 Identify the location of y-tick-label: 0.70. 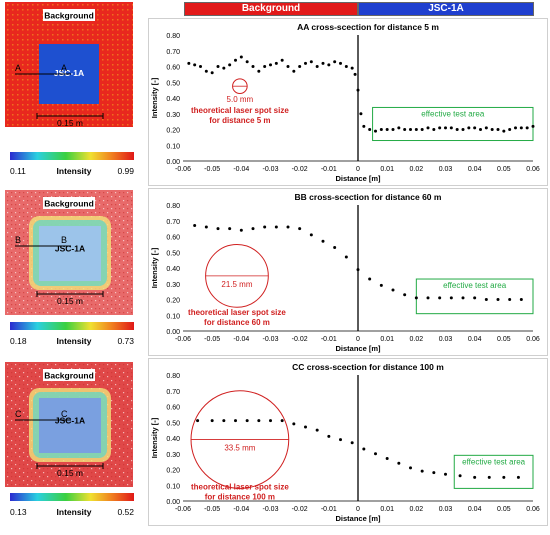
(173, 222).